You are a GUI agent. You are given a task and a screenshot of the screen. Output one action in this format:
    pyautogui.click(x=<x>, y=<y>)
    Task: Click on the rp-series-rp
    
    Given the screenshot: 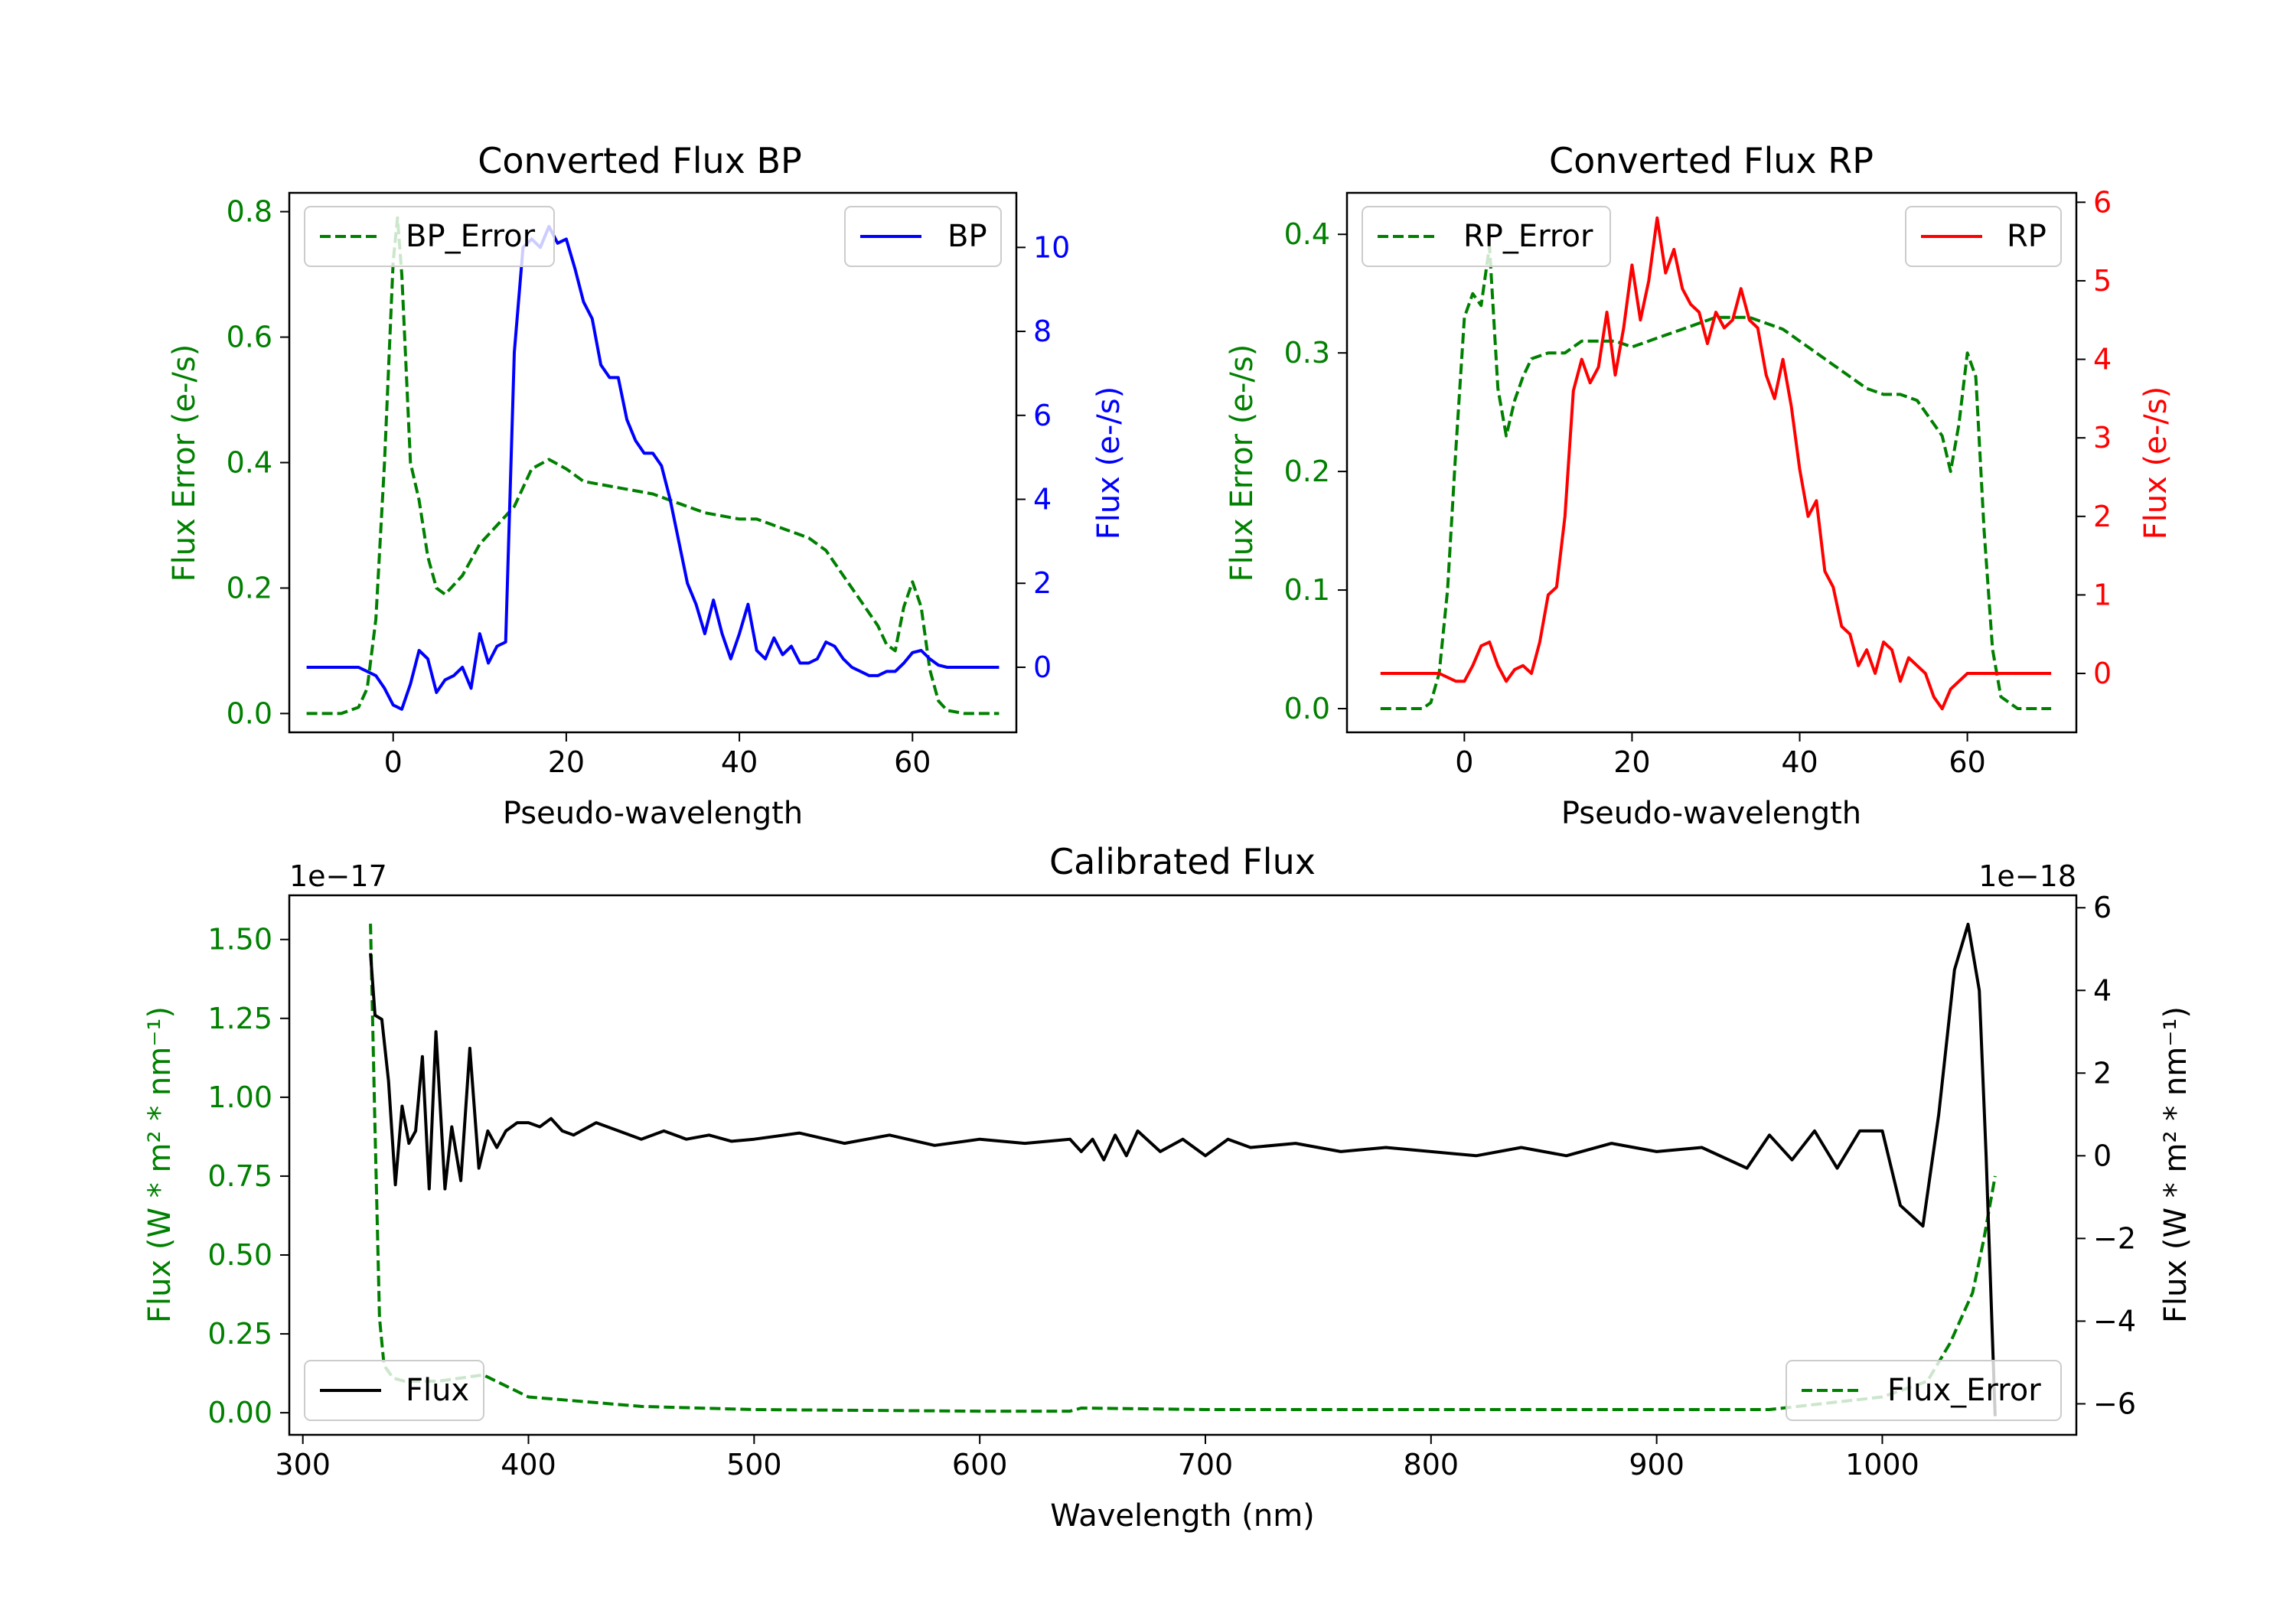 What is the action you would take?
    pyautogui.click(x=1716, y=463)
    